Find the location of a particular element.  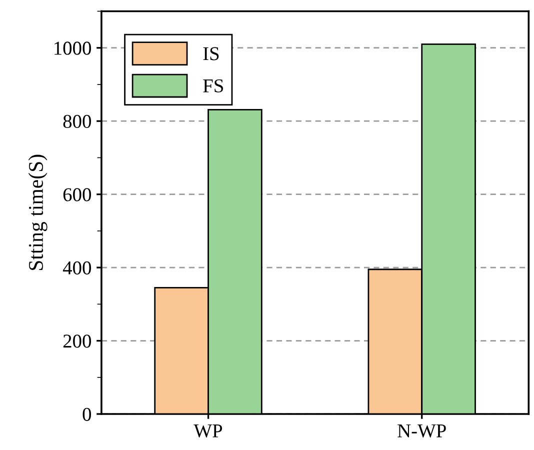

legend-label: IS is located at coordinates (211, 53).